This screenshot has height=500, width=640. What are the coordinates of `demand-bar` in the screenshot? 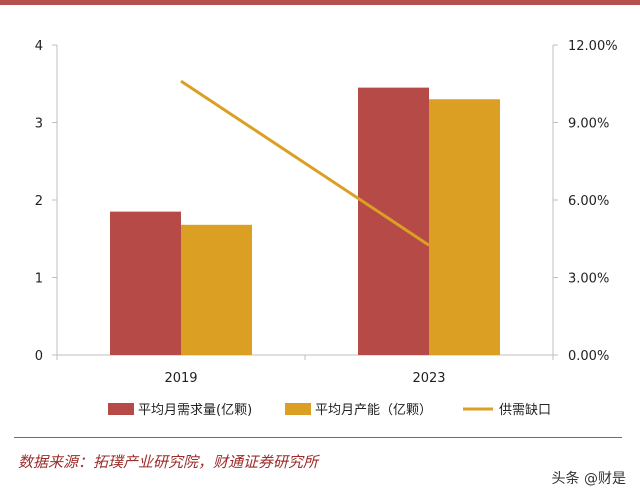 It's located at (145, 283).